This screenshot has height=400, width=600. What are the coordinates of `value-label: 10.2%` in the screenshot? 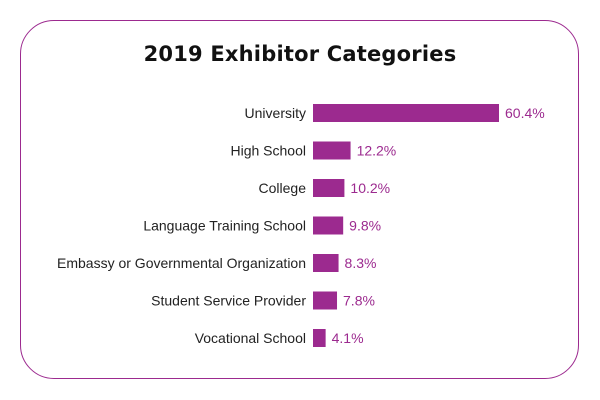 It's located at (370, 188).